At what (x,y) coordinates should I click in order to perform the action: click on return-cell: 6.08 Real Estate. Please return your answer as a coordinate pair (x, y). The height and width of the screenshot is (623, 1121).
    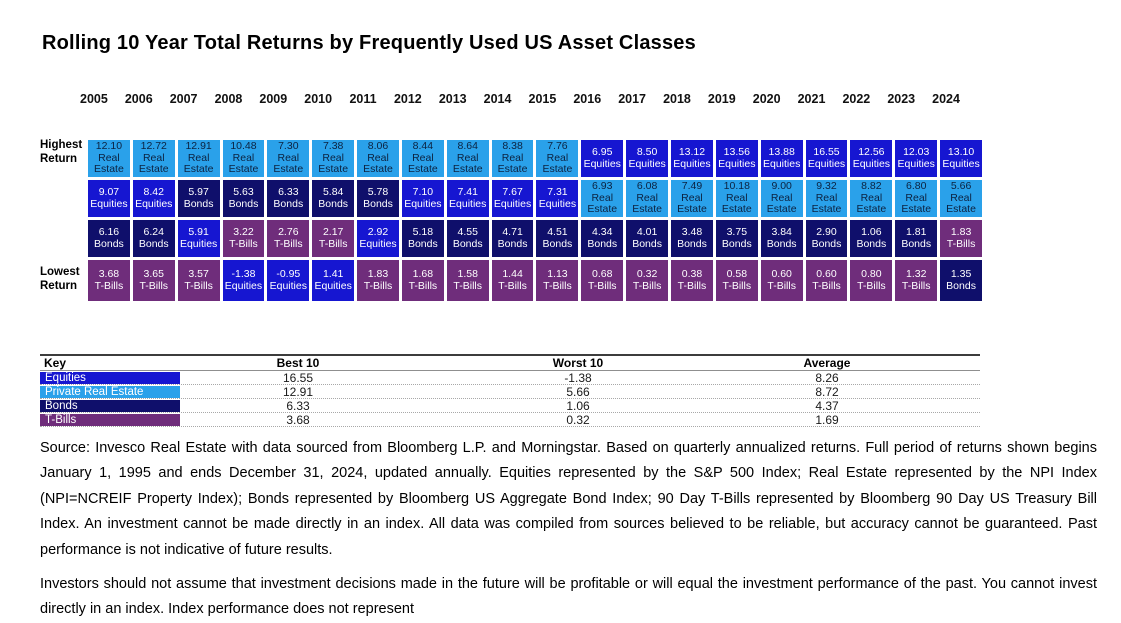
    Looking at the image, I should click on (647, 198).